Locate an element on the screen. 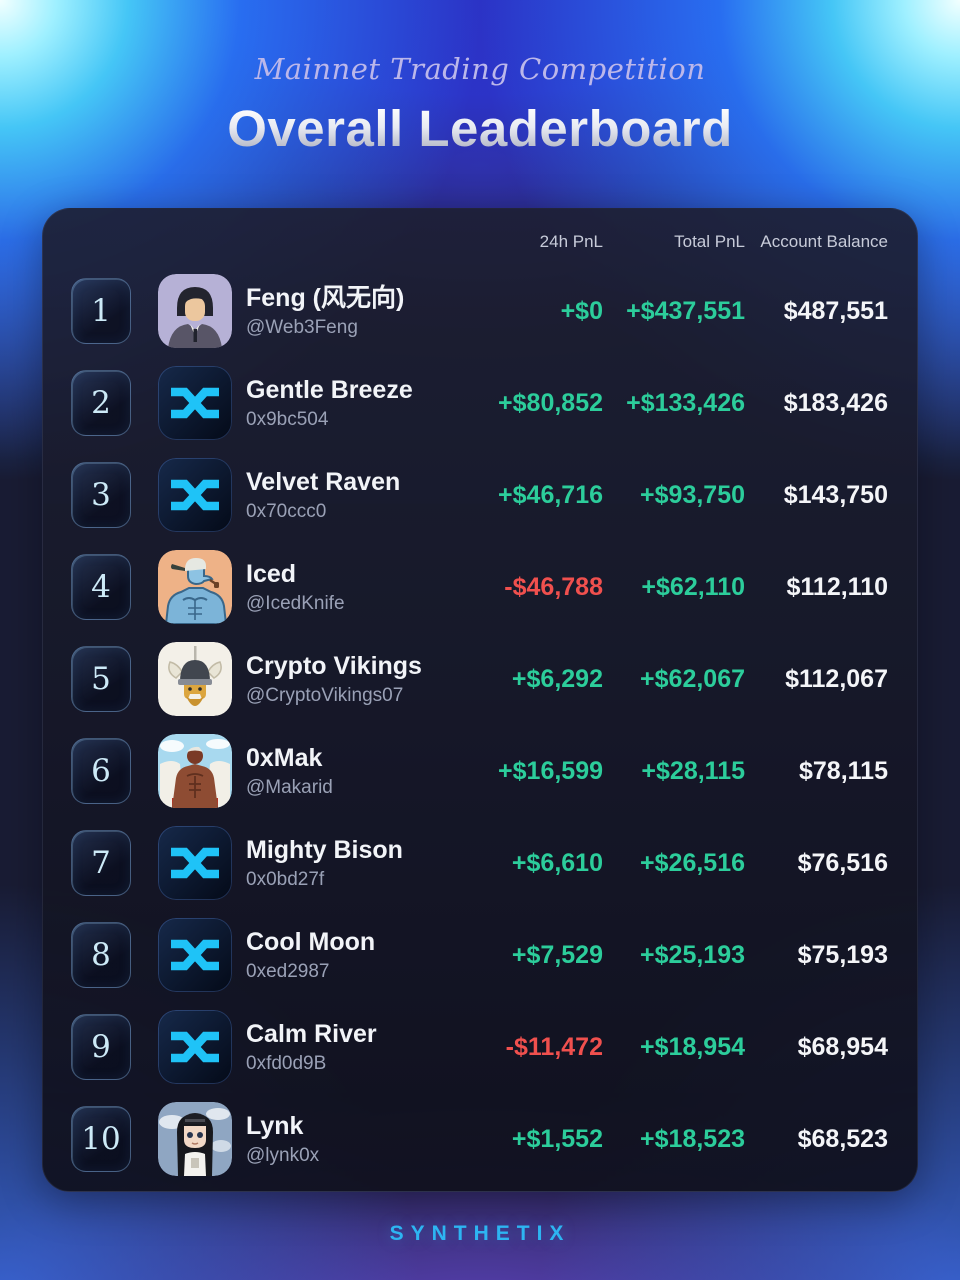  rank-badge: 7 is located at coordinates (101, 863).